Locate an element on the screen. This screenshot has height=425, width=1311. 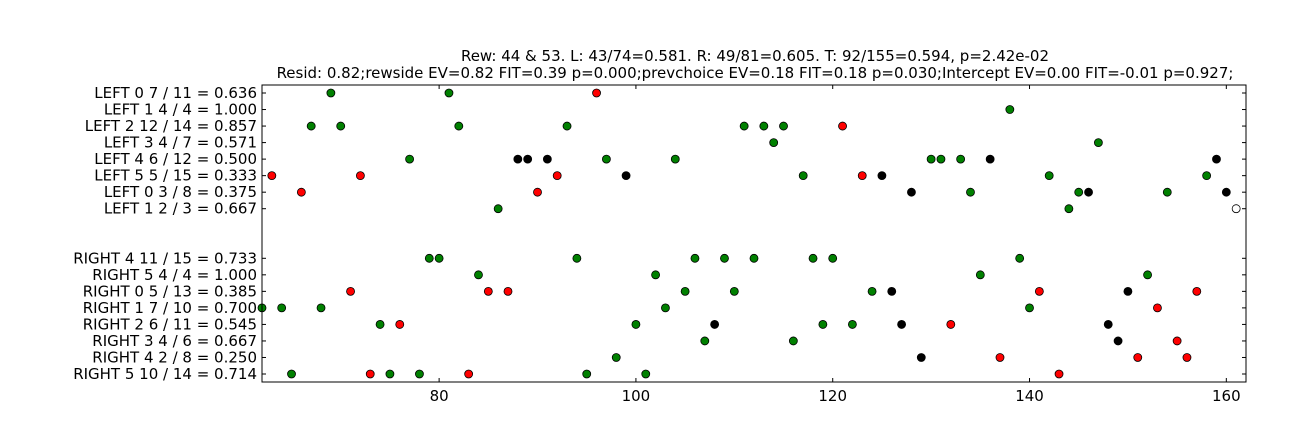
row-label: LEFT 1 4 / 4 = 1.000 is located at coordinates (180, 110).